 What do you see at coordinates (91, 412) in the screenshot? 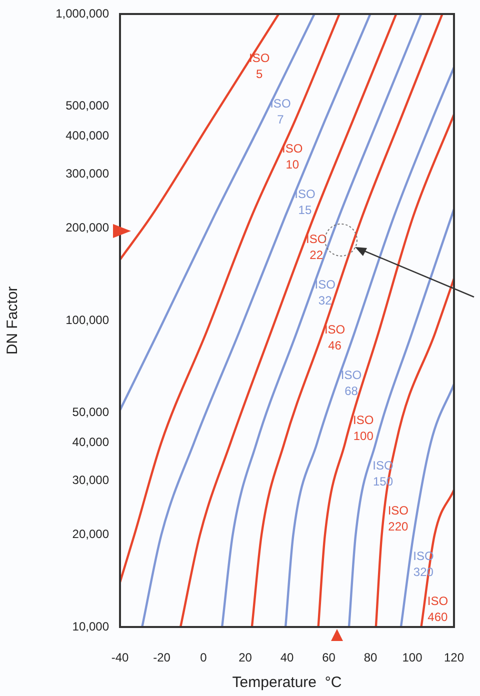
I see `y-tick-label: 50,000` at bounding box center [91, 412].